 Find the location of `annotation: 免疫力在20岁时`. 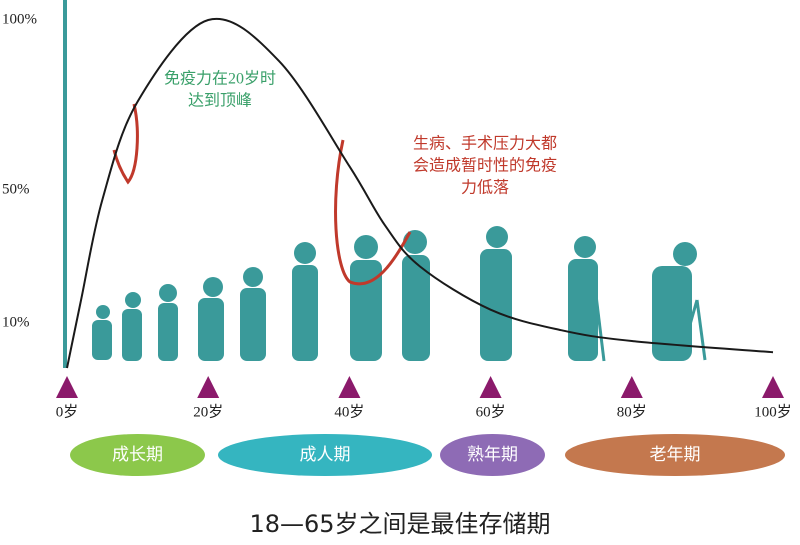

annotation: 免疫力在20岁时 is located at coordinates (220, 79).